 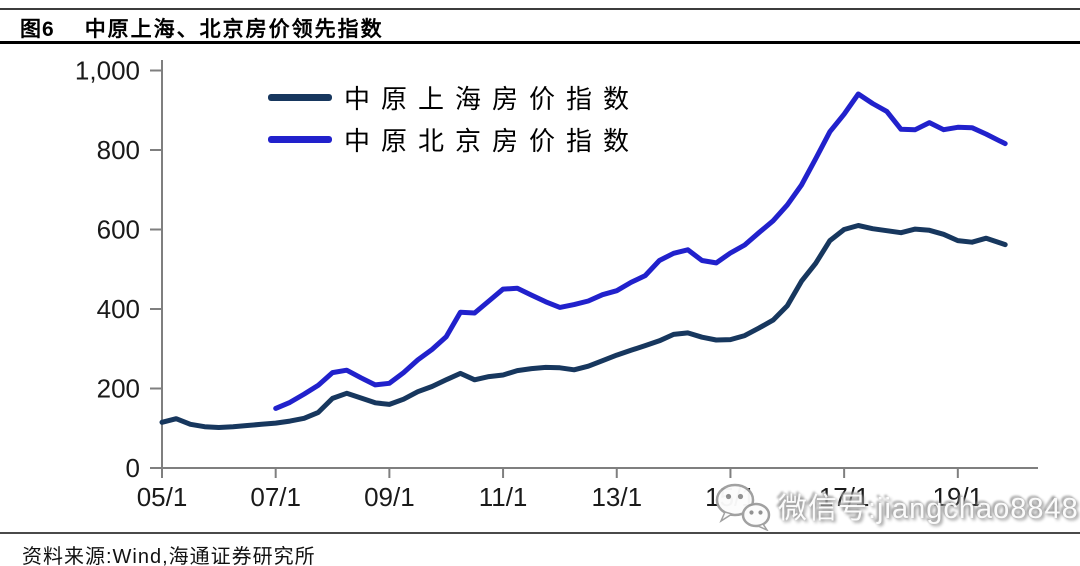 I want to click on svg-text: 19/1, so click(x=958, y=497).